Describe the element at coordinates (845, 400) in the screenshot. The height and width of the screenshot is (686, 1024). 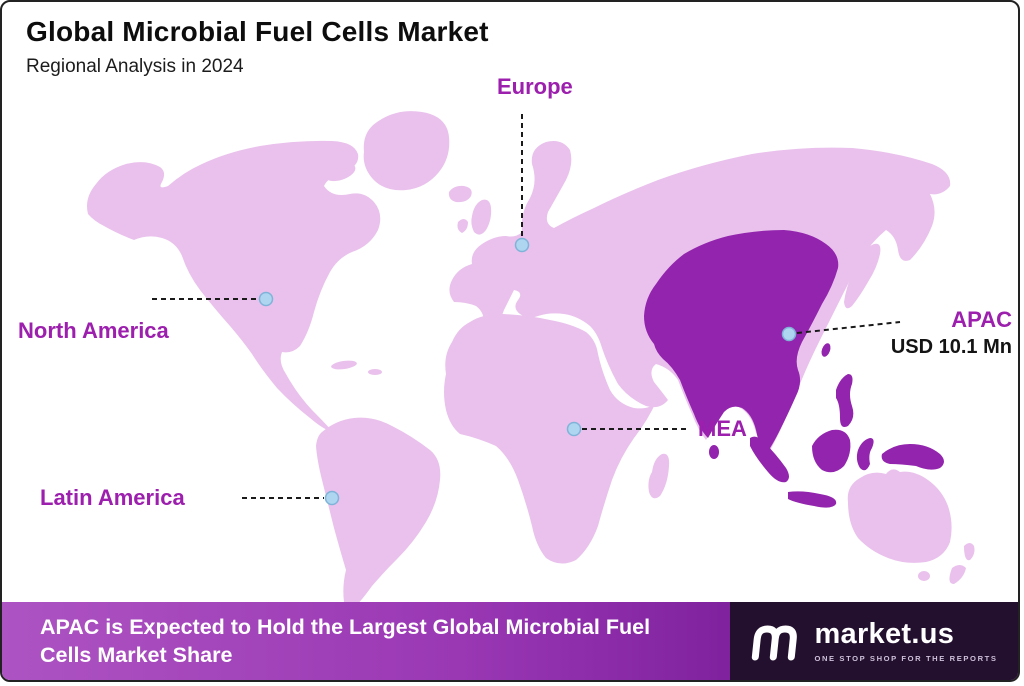
I see `island-philippines` at that location.